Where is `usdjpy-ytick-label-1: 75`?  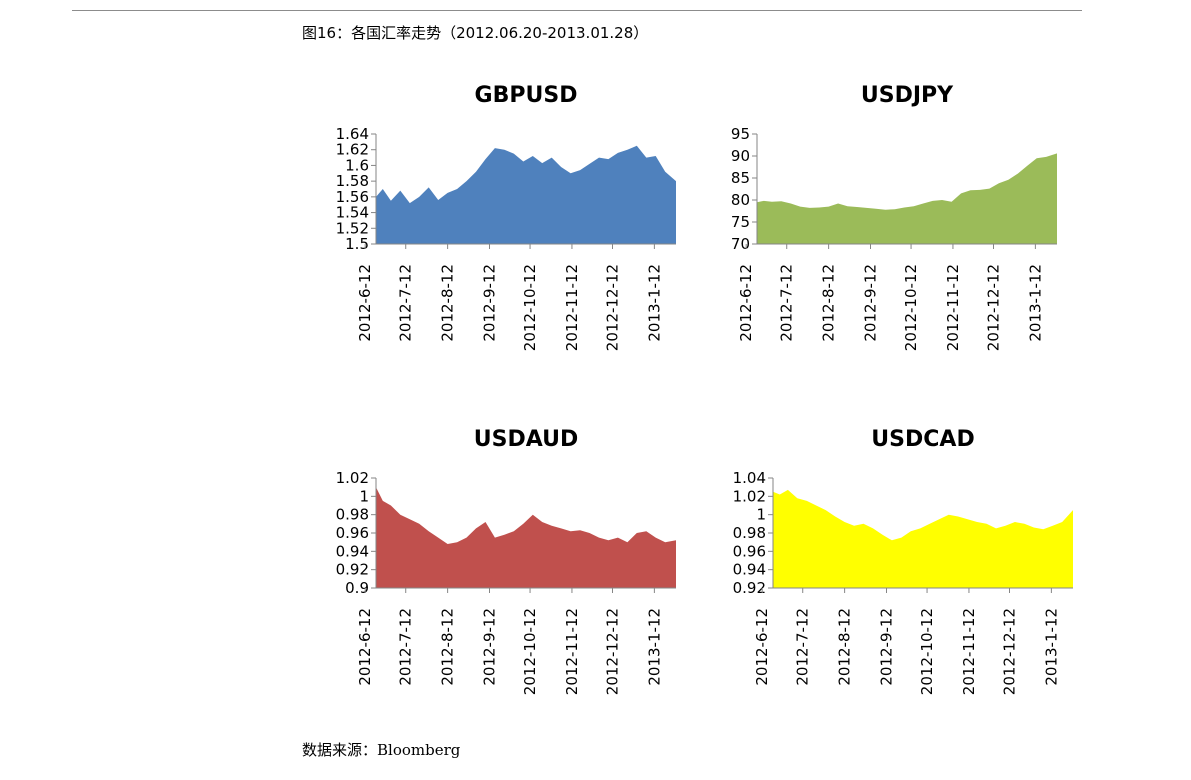 usdjpy-ytick-label-1: 75 is located at coordinates (740, 222).